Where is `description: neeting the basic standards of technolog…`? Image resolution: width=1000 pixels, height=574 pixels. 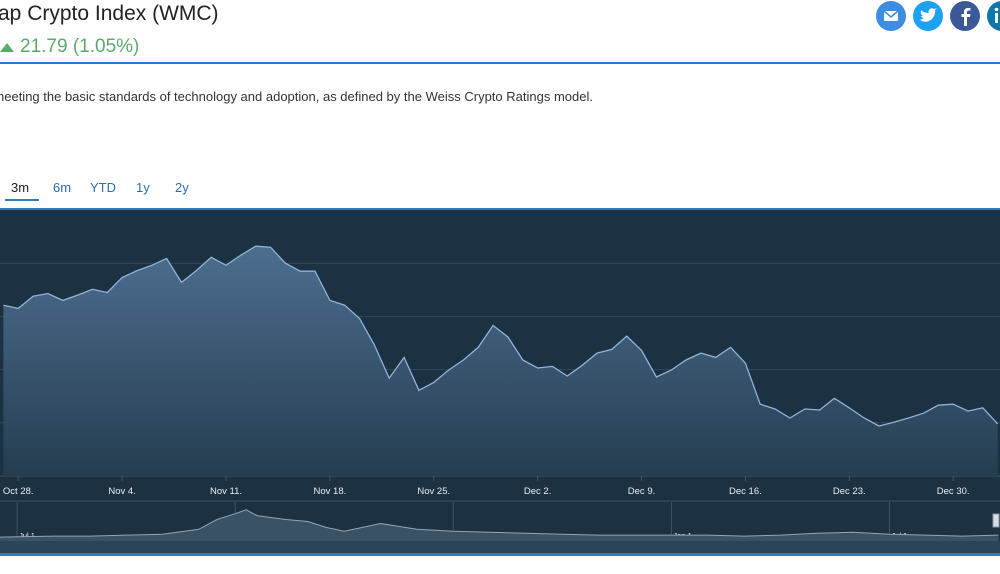 description: neeting the basic standards of technolog… is located at coordinates (296, 96).